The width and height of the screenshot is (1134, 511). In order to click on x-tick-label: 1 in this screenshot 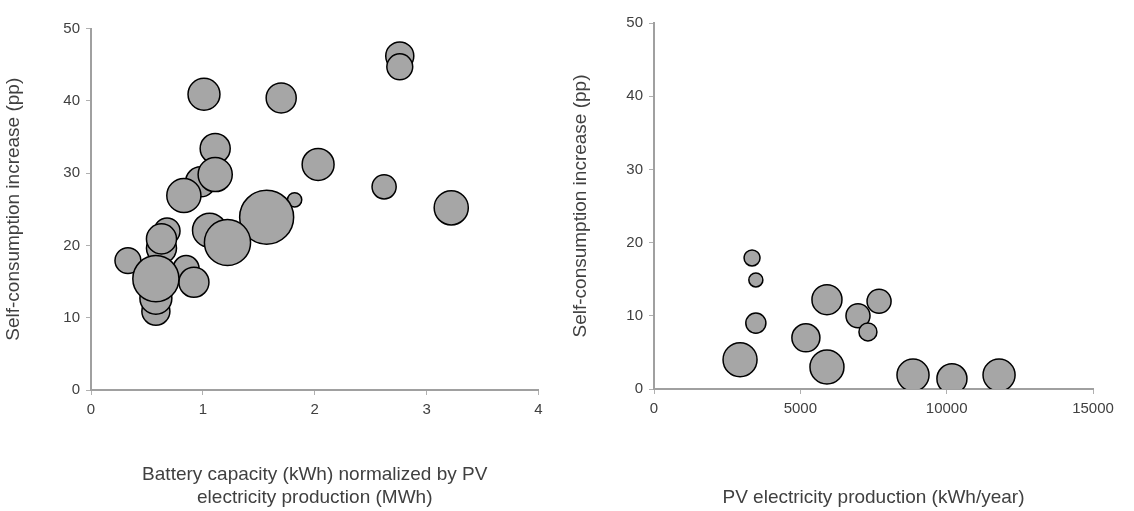, I will do `click(203, 409)`.